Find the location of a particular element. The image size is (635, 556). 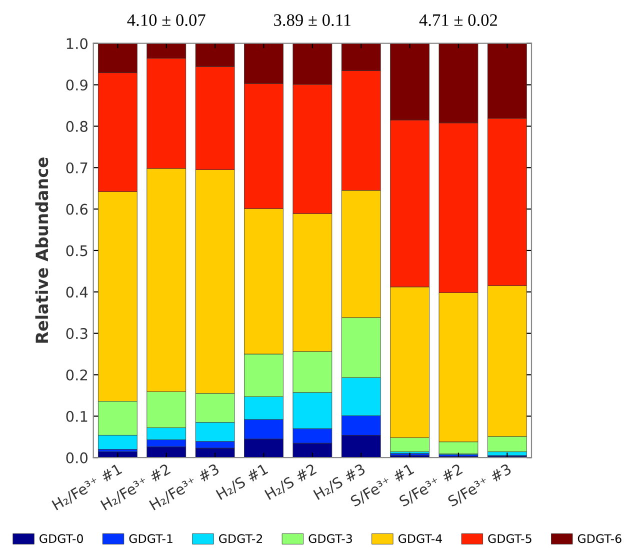

legend-label: GDGT-2 is located at coordinates (240, 539).